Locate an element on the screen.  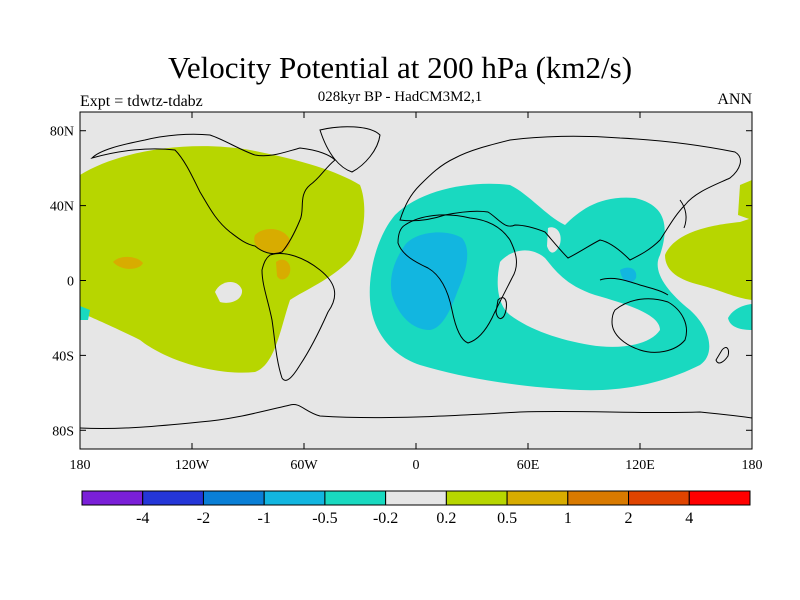
colorbar is located at coordinates (416, 498).